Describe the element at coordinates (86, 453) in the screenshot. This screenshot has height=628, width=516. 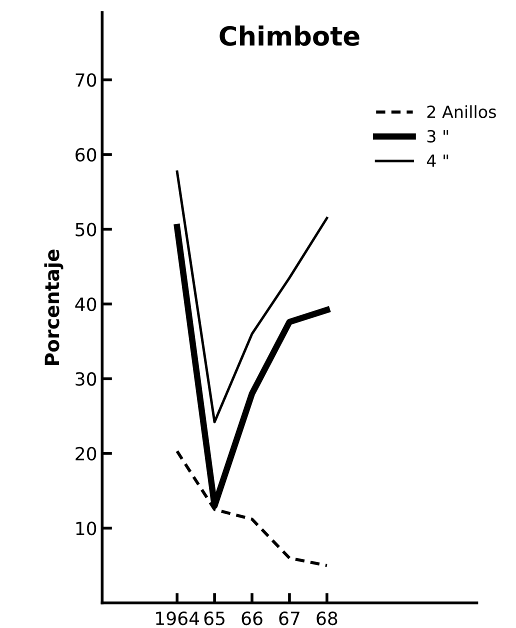
I see `y-tick-label: 20` at that location.